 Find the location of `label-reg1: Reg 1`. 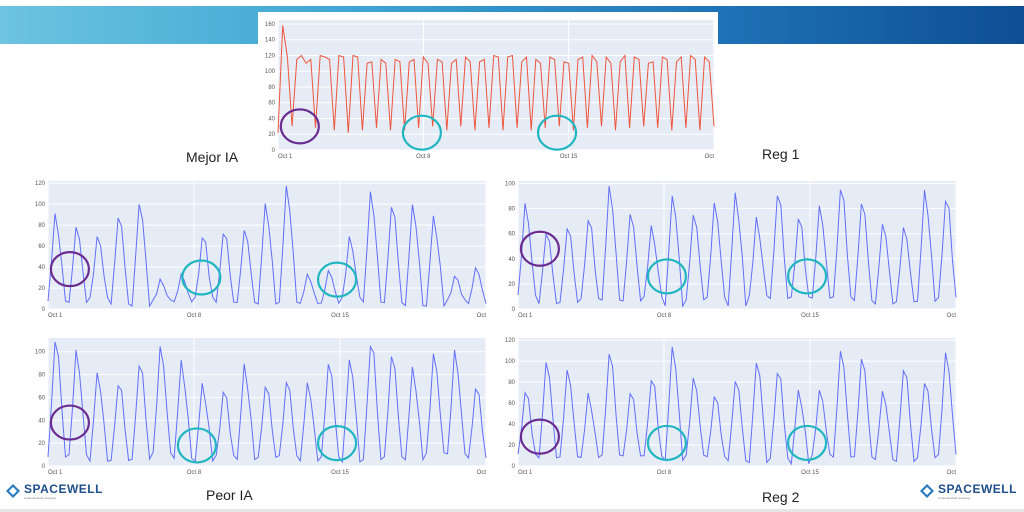

label-reg1: Reg 1 is located at coordinates (781, 154).